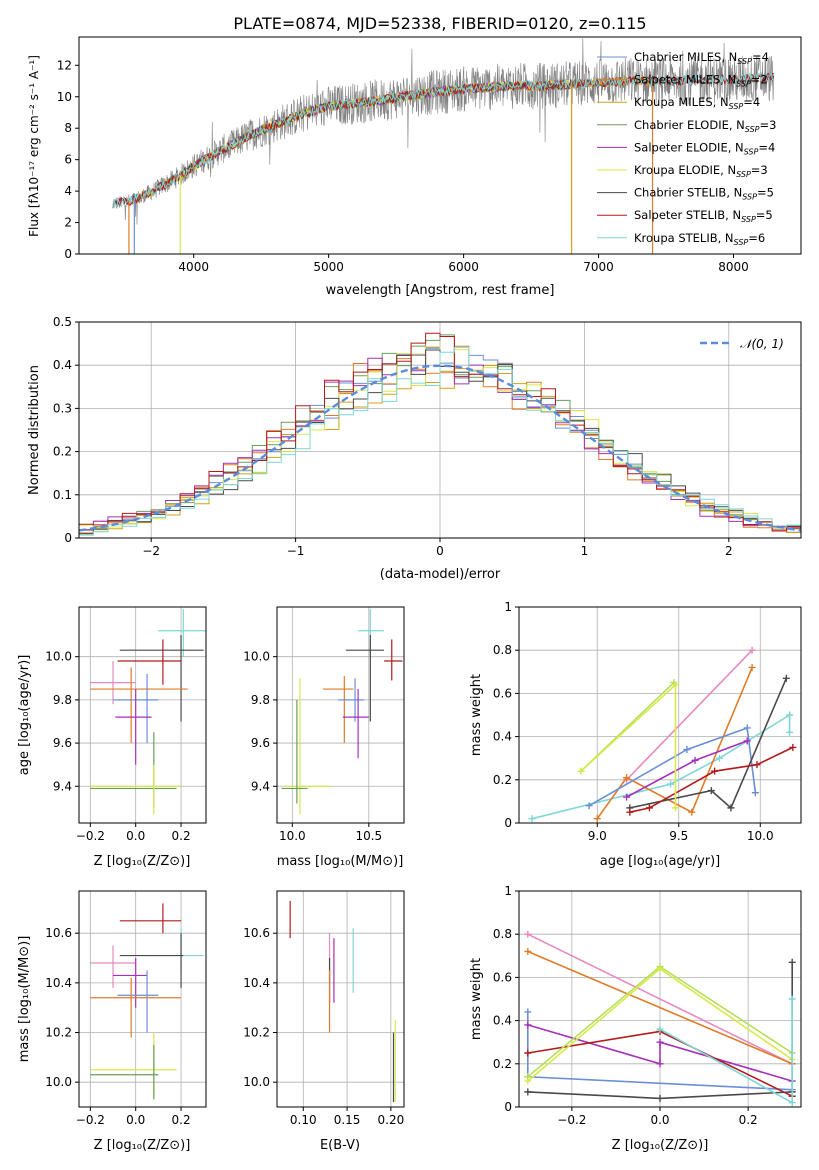  Describe the element at coordinates (508, 607) in the screenshot. I see `y-tick-label: 1` at that location.